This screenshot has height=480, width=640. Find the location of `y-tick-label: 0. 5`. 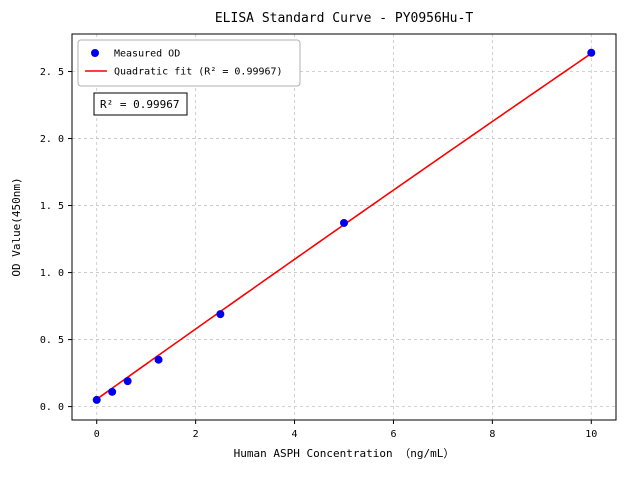

y-tick-label: 0. 5 is located at coordinates (52, 340).